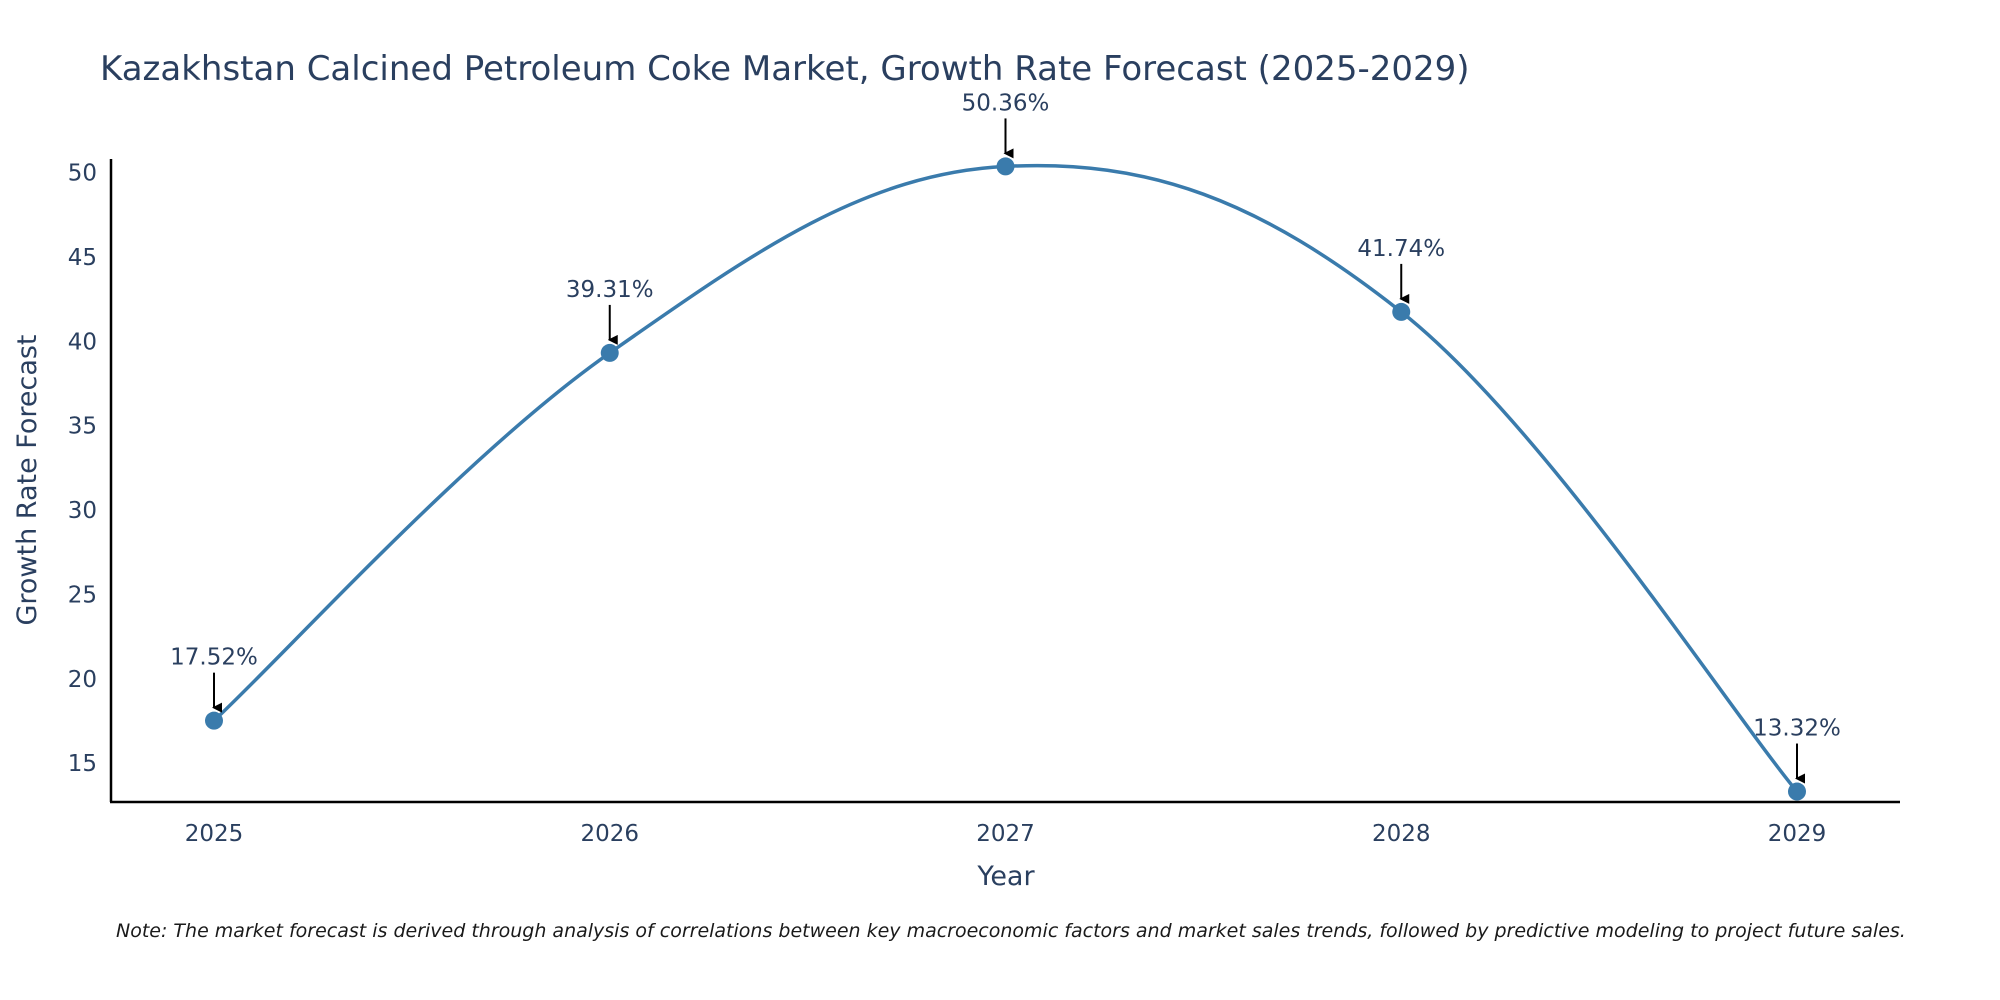 Image resolution: width=2000 pixels, height=1000 pixels. What do you see at coordinates (609, 834) in the screenshot?
I see `x-tick-label: 2026` at bounding box center [609, 834].